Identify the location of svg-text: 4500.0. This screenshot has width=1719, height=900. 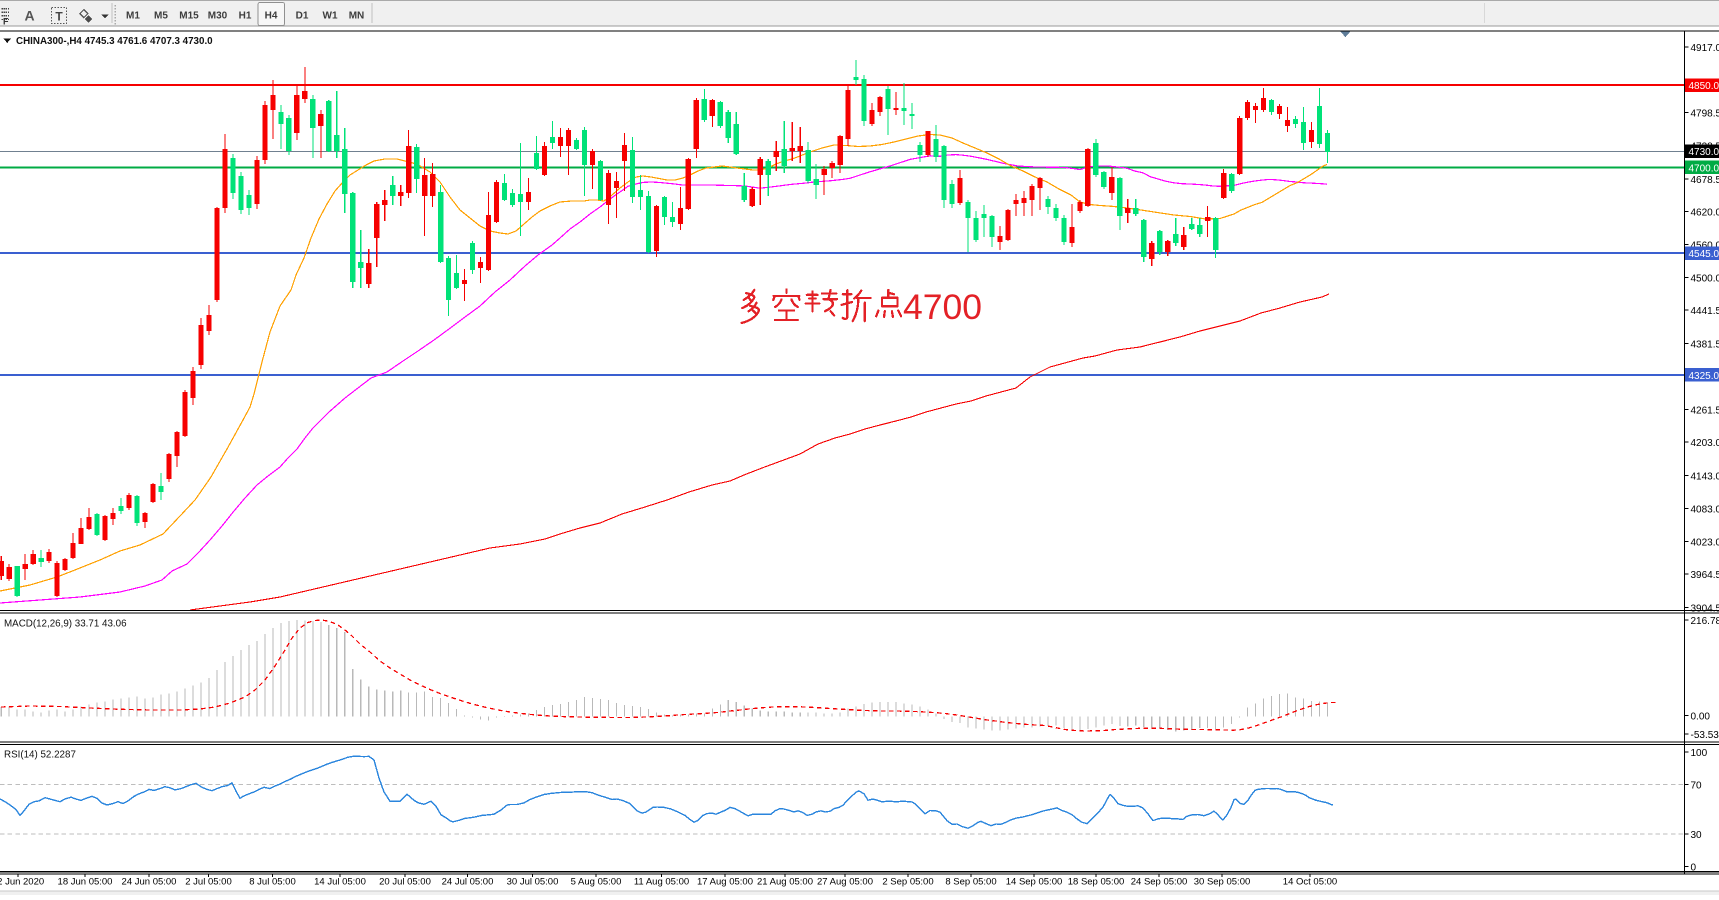
(1705, 279).